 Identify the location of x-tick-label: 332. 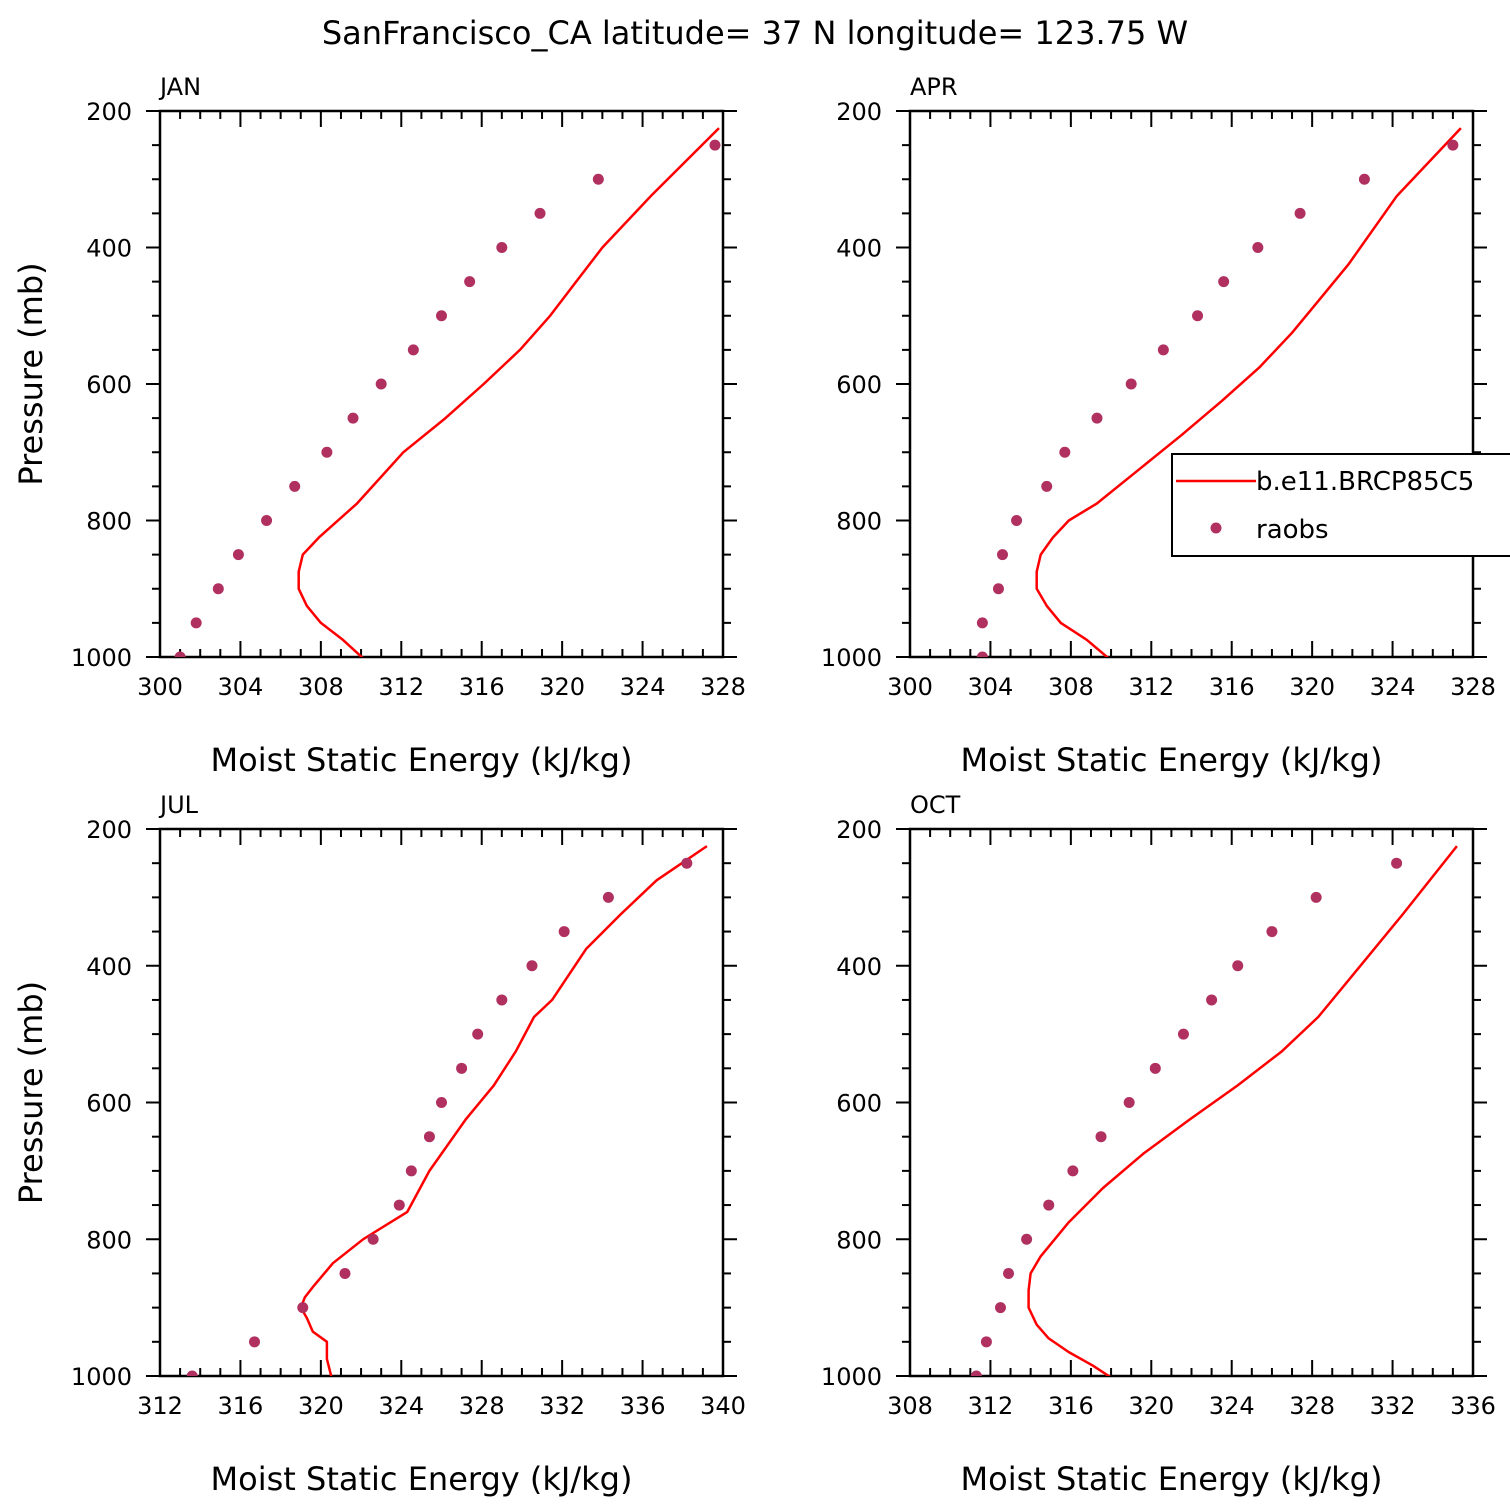
(562, 1406).